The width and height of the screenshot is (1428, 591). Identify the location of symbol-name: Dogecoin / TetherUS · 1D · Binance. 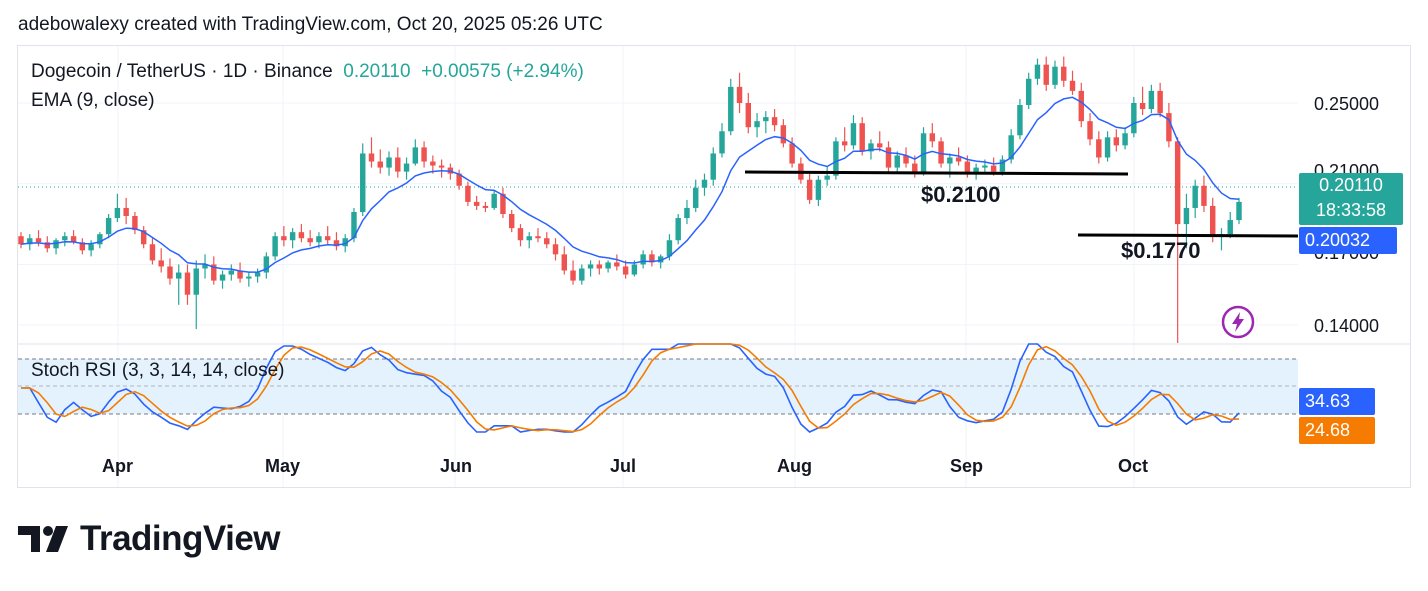
(182, 71).